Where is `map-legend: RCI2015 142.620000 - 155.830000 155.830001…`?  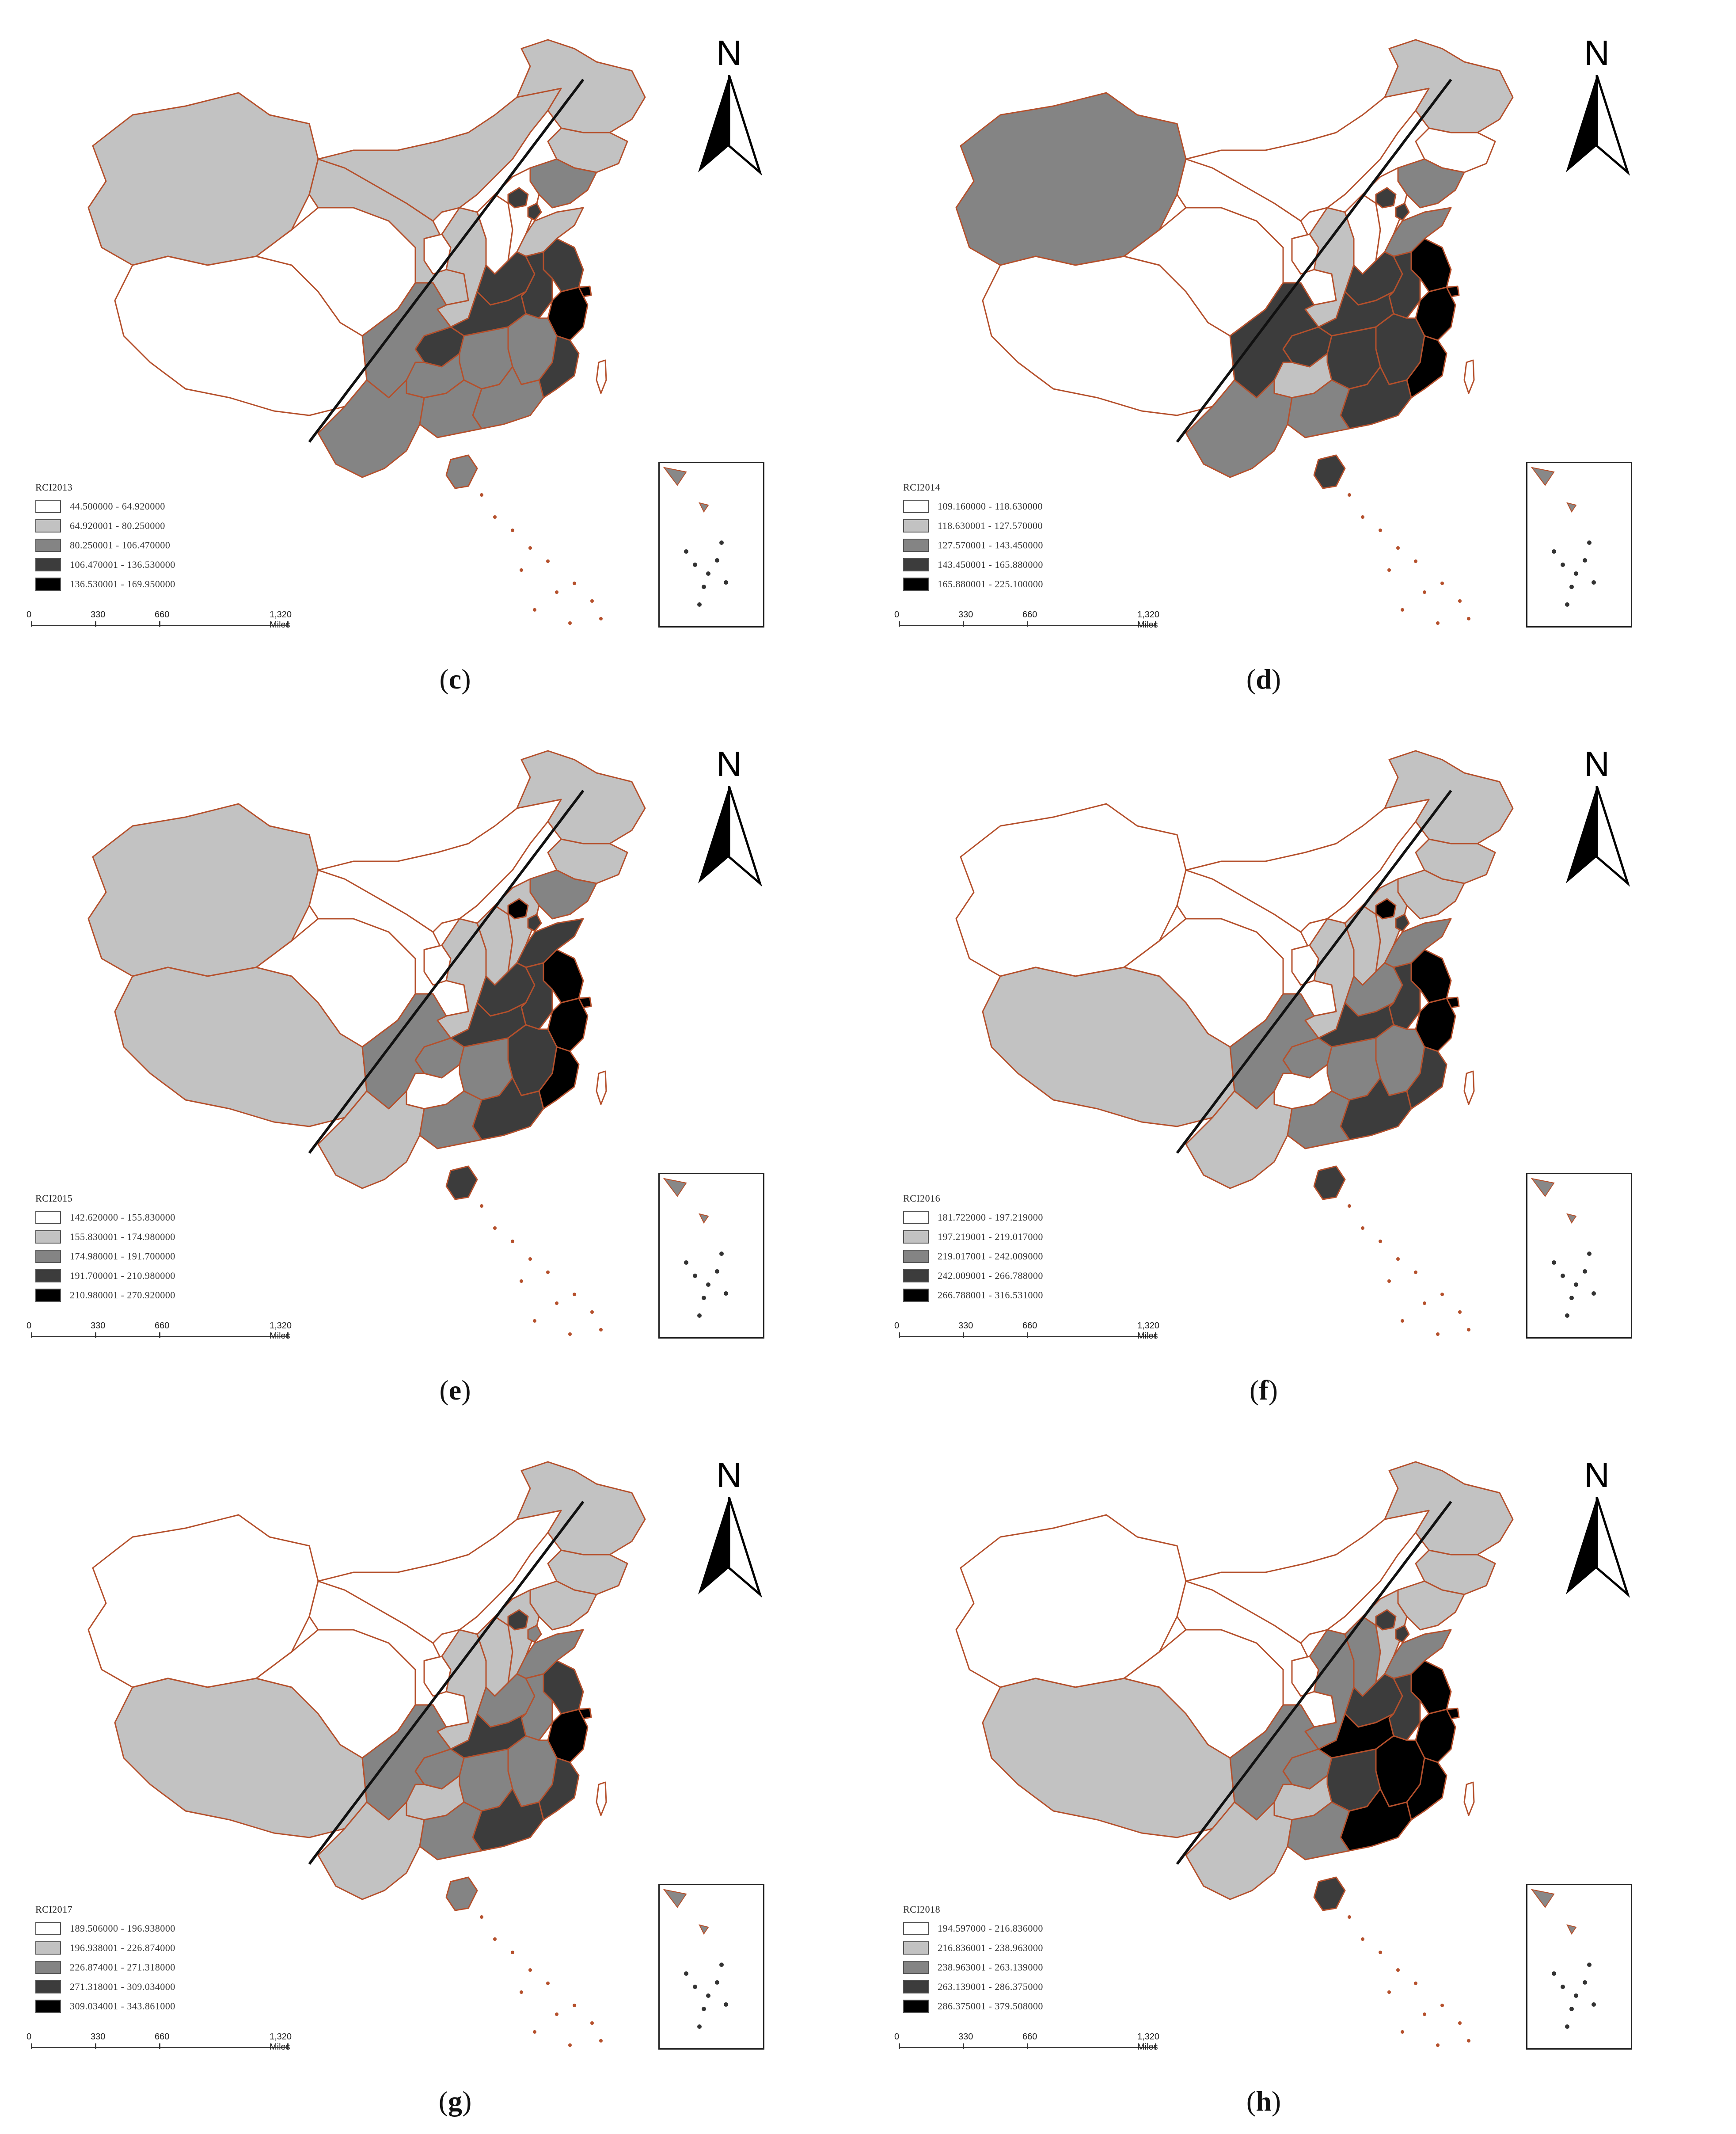 map-legend: RCI2015 142.620000 - 155.830000 155.830001… is located at coordinates (105, 1249).